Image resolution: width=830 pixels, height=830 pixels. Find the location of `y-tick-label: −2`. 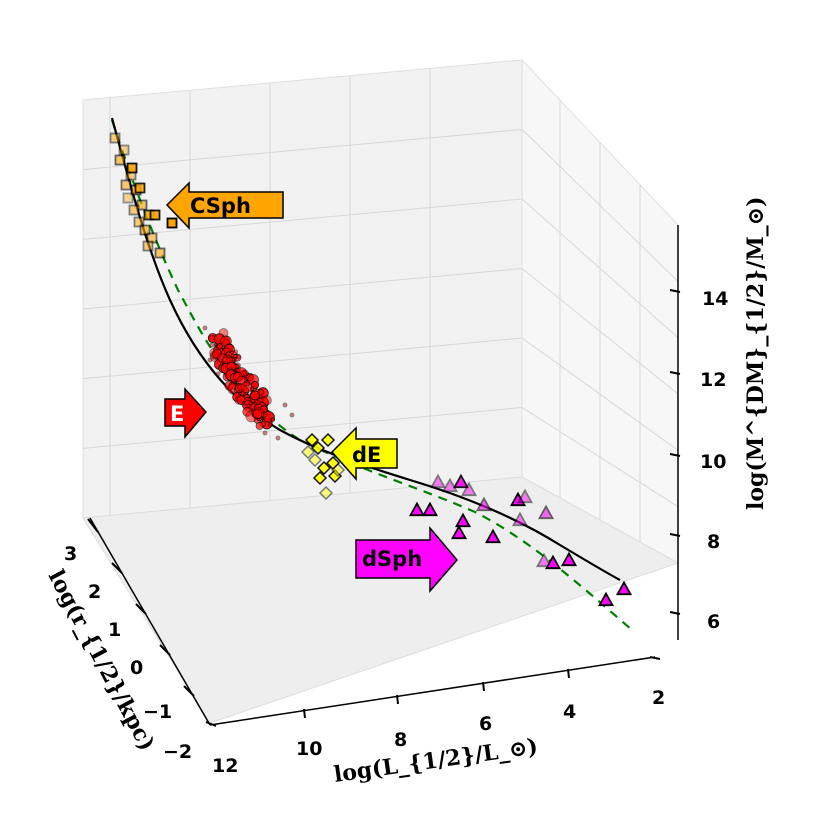

y-tick-label: −2 is located at coordinates (177, 752).